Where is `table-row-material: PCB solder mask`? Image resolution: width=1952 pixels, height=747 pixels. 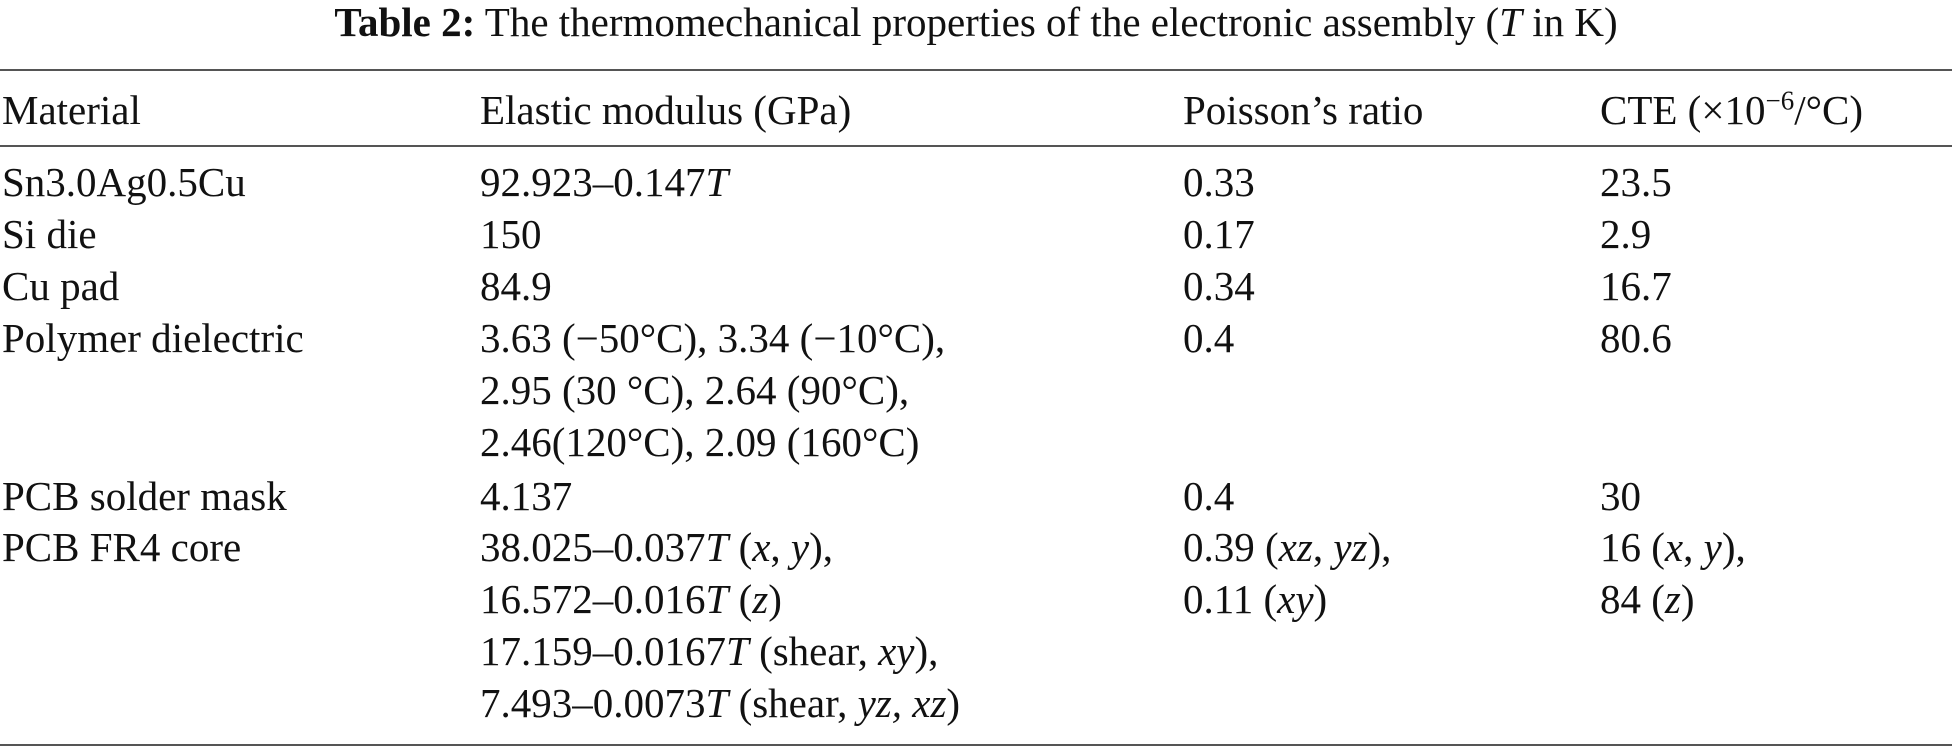 table-row-material: PCB solder mask is located at coordinates (144, 496).